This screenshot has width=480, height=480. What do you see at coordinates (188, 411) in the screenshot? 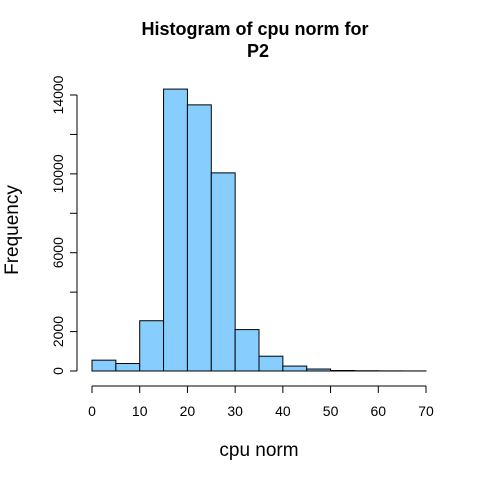
I see `x-tick-label: 20` at bounding box center [188, 411].